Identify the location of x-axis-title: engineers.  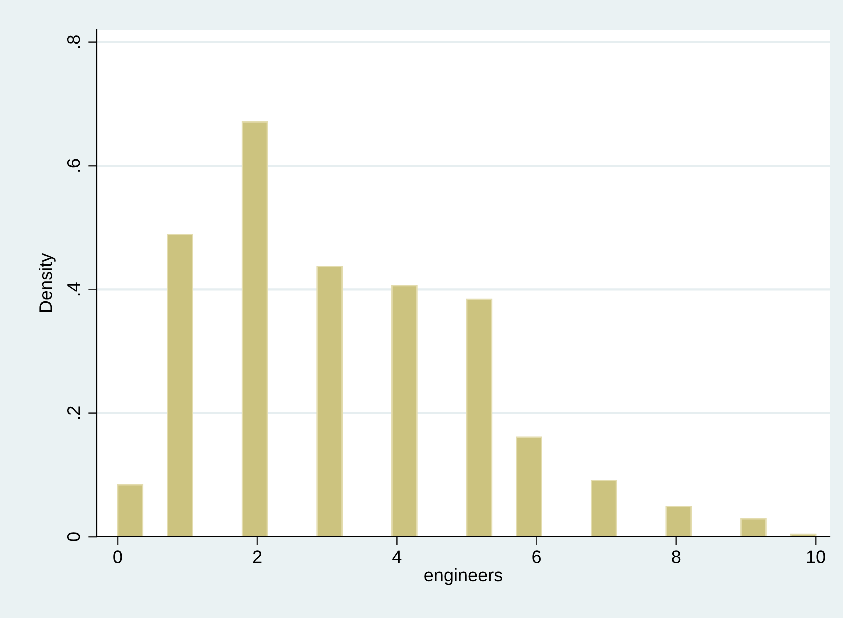
(463, 577).